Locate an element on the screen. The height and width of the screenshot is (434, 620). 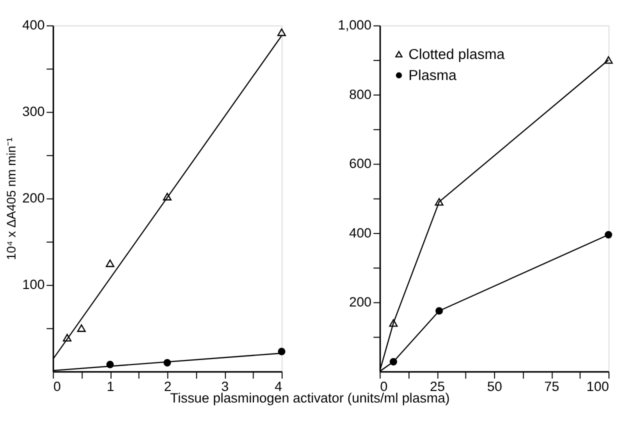
y-tick-label: 800 is located at coordinates (360, 94).